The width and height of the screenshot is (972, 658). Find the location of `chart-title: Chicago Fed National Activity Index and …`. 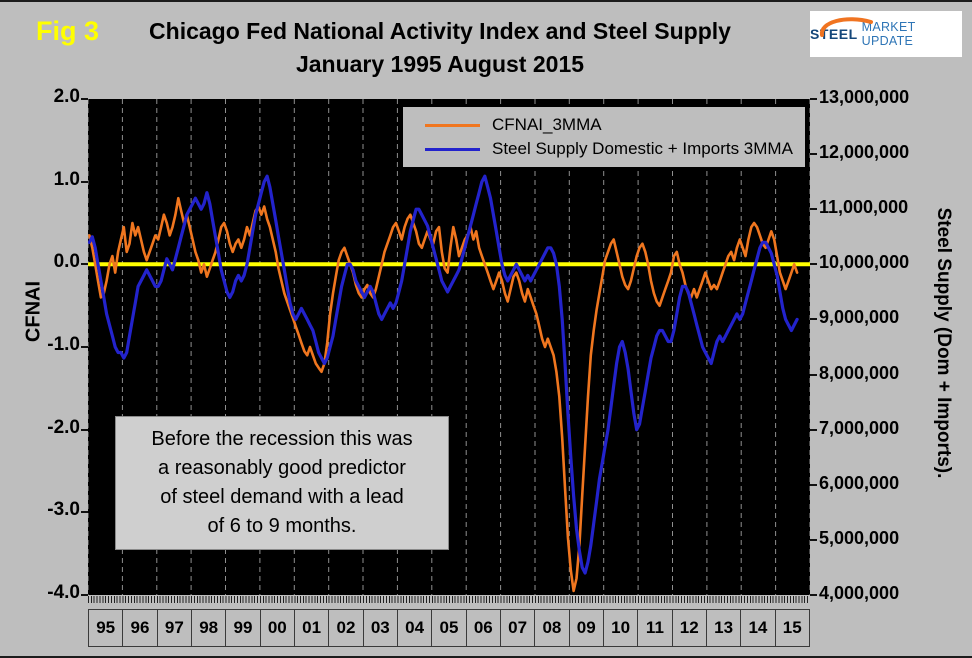

chart-title: Chicago Fed National Activity Index and … is located at coordinates (440, 48).